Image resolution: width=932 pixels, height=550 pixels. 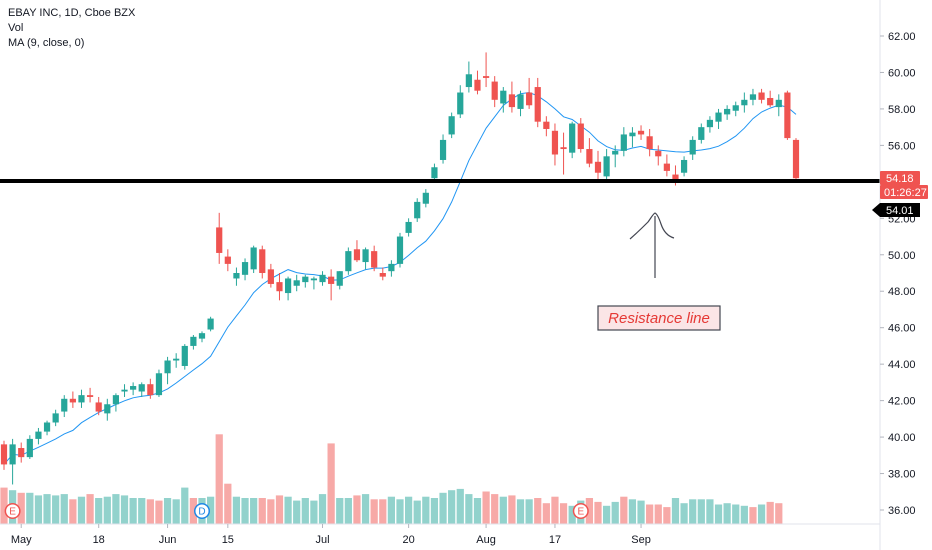 I want to click on legend-volume: Vol, so click(x=16, y=28).